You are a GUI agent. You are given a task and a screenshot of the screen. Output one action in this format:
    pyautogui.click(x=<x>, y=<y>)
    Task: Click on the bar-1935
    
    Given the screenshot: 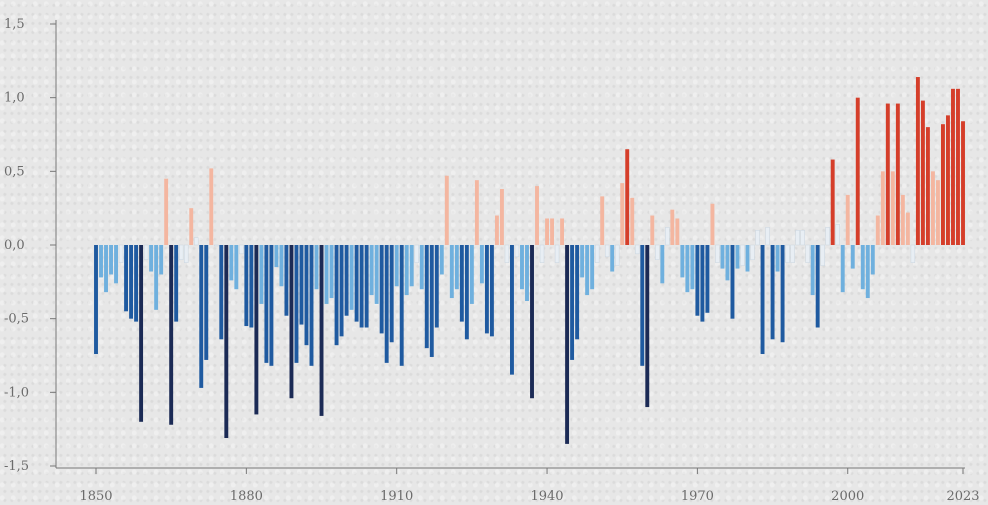 What is the action you would take?
    pyautogui.click(x=522, y=267)
    